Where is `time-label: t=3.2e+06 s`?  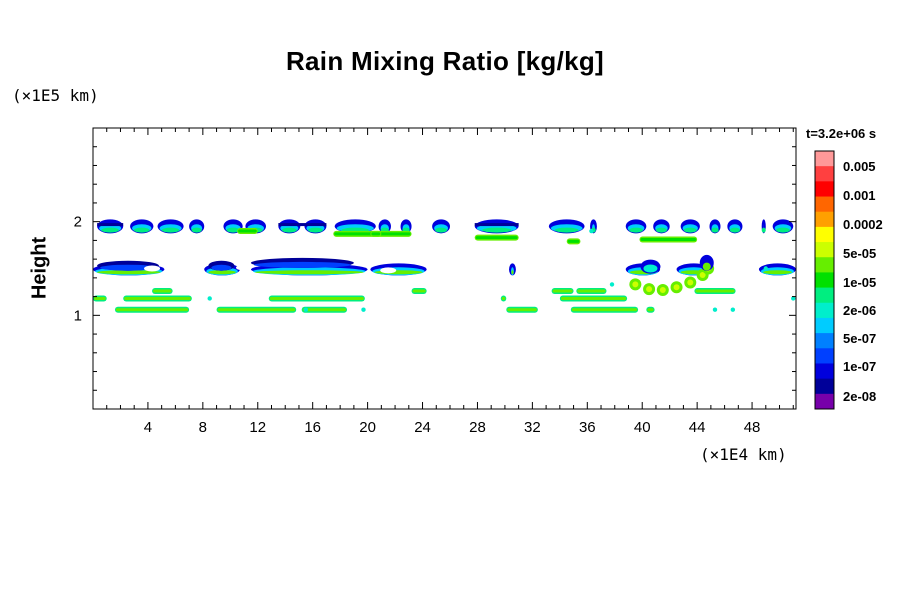
time-label: t=3.2e+06 s is located at coordinates (841, 133).